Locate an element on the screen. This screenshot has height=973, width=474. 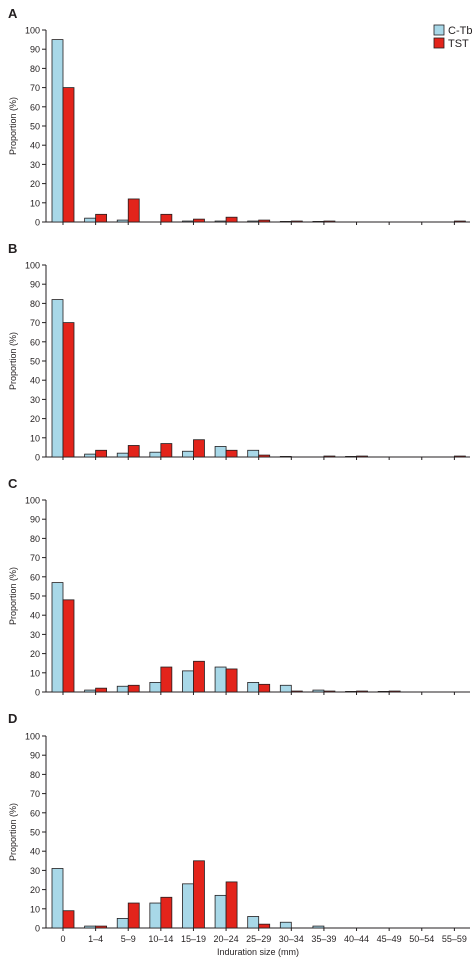
y-tick-label: 10 is located at coordinates (35, 438).